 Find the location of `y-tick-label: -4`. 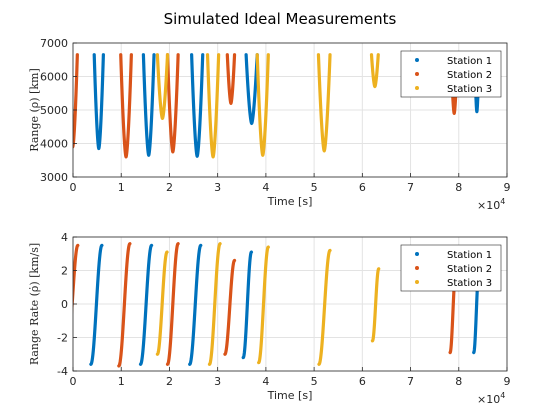

y-tick-label: -4 is located at coordinates (62, 371).